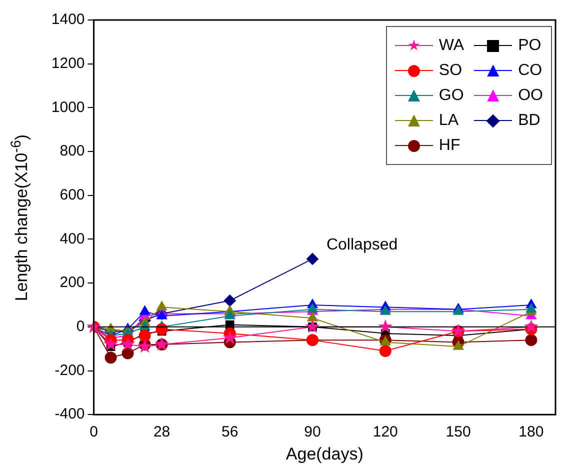  I want to click on legend-label: GO, so click(451, 95).